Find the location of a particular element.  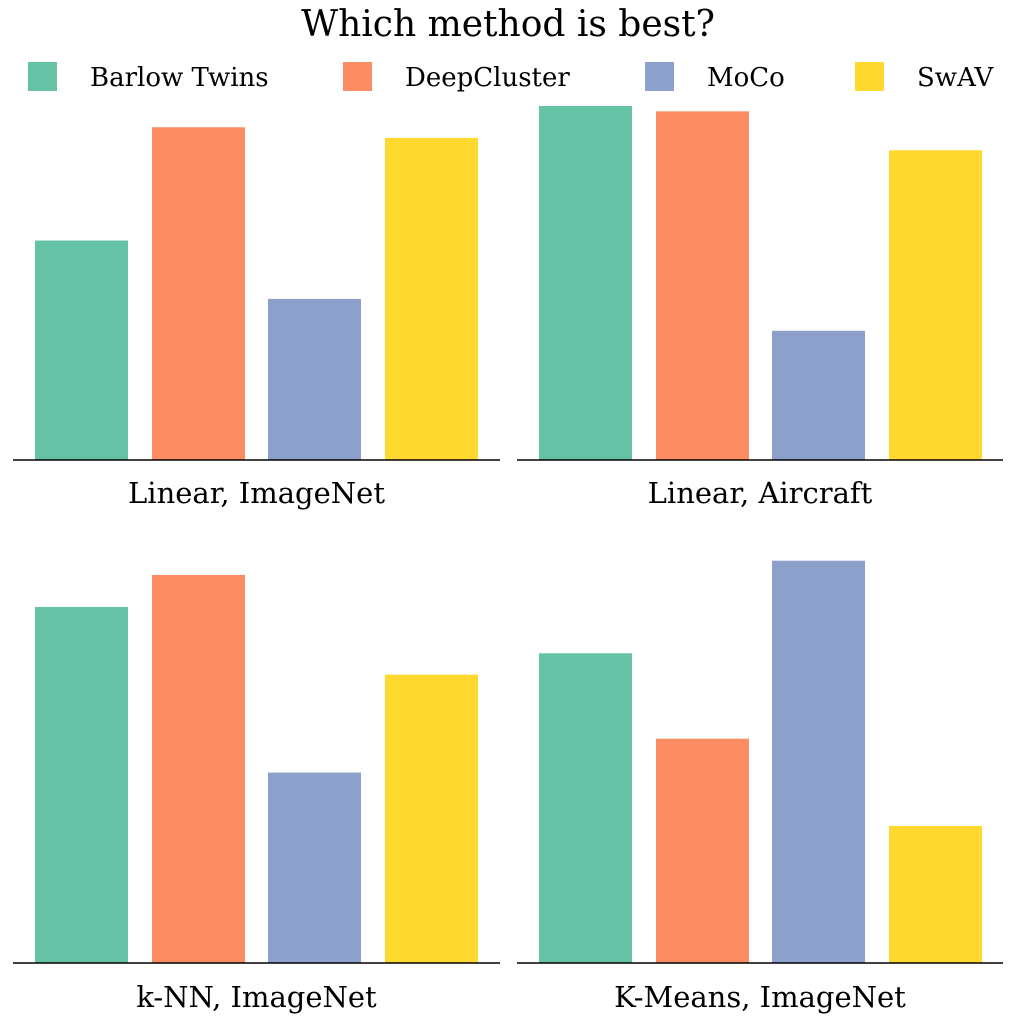

panel-label: Linear, ImageNet is located at coordinates (256, 493).